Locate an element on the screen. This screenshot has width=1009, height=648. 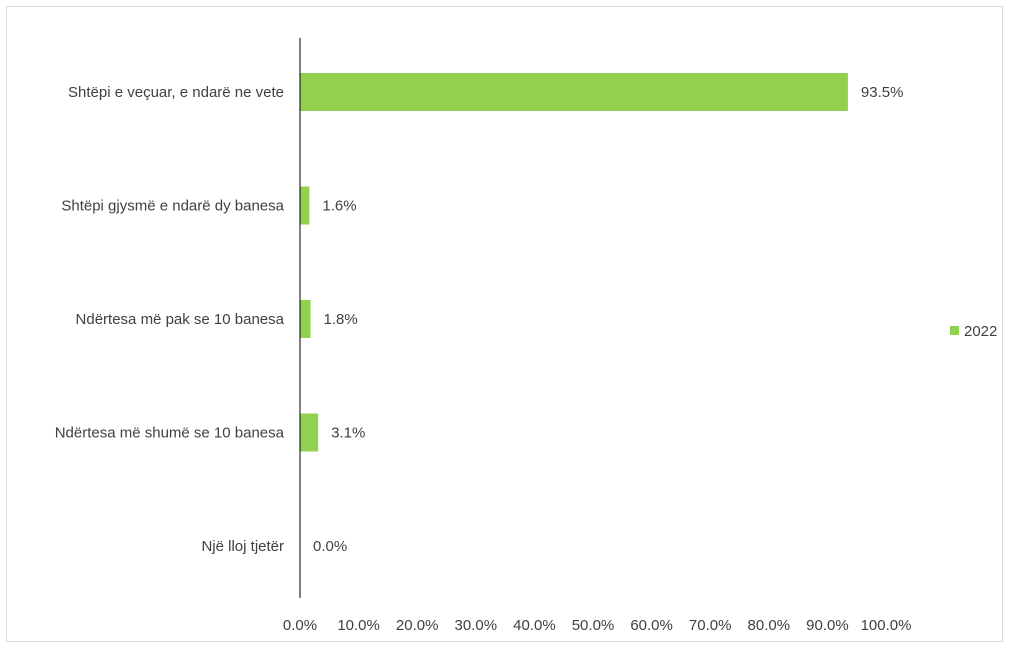
x-tick-label: 0.0% is located at coordinates (300, 625).